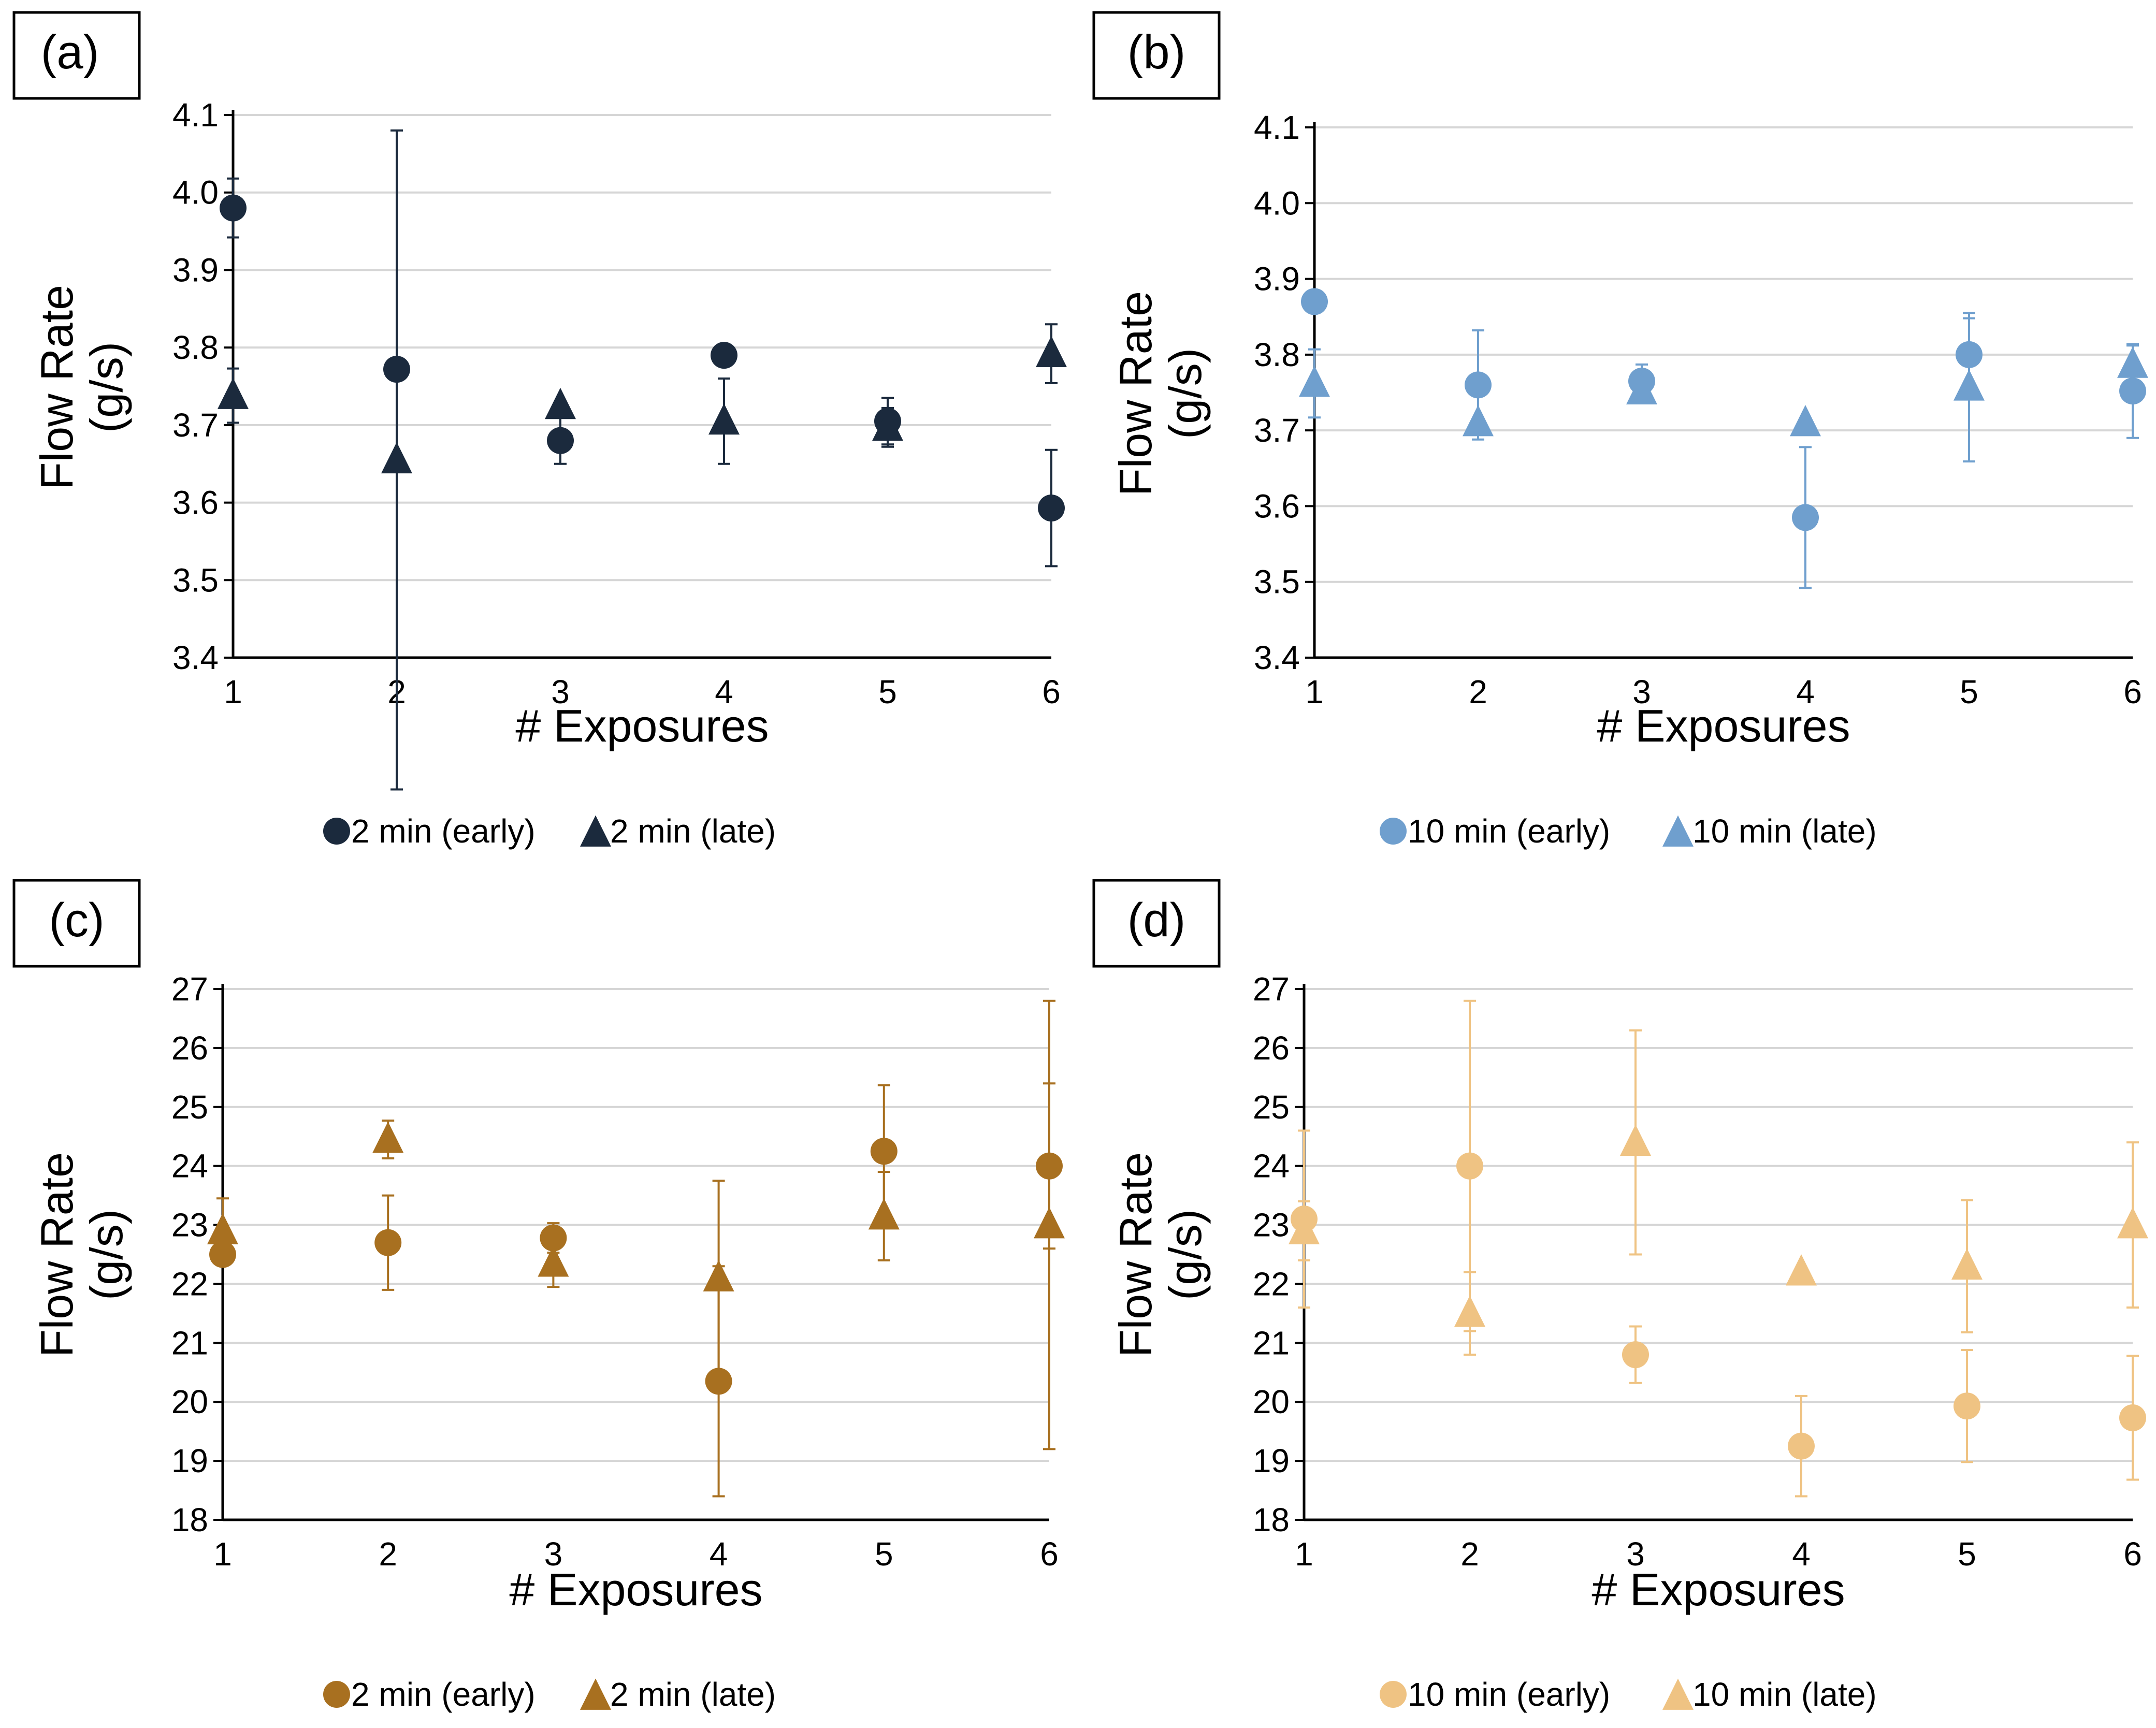  I want to click on y-tick-label: 4.1, so click(1277, 128).